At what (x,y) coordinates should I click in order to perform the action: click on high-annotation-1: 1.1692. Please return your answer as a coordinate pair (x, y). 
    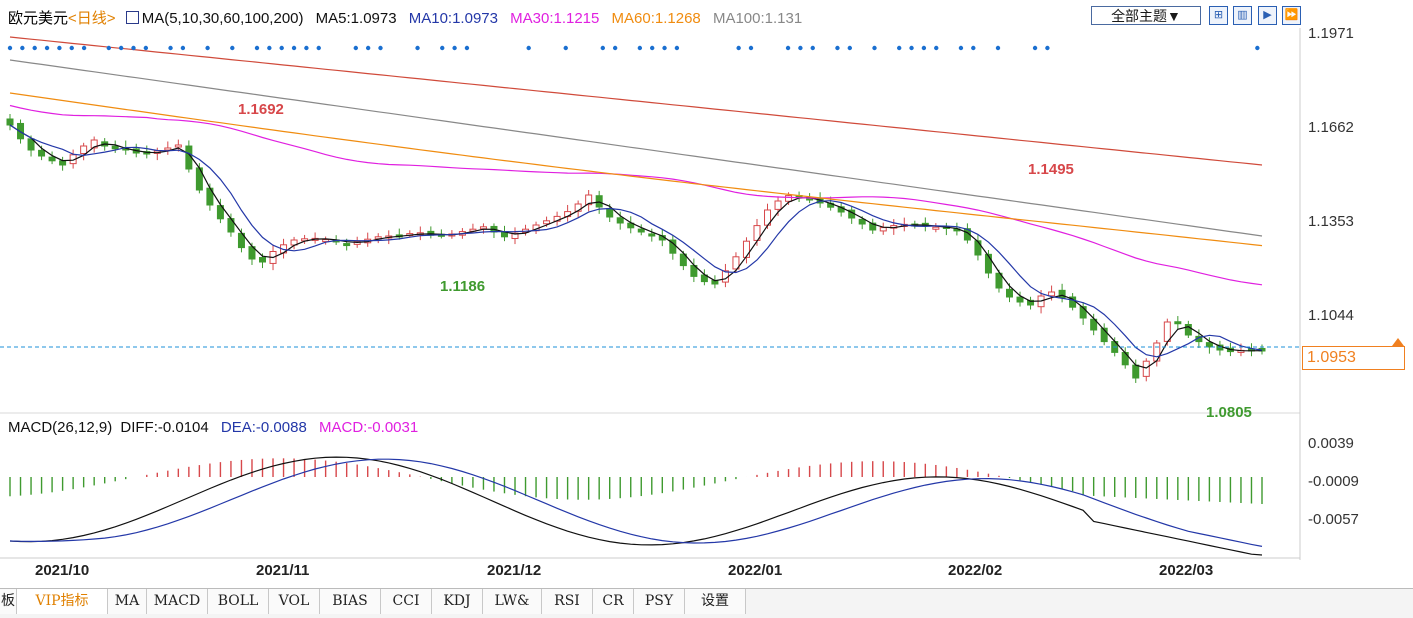
    Looking at the image, I should click on (261, 109).